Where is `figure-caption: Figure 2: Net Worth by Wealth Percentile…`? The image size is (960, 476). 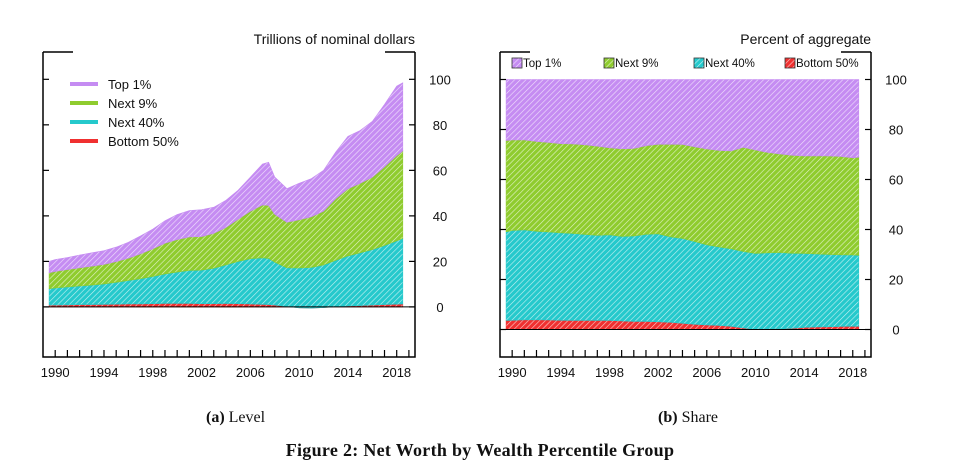 figure-caption: Figure 2: Net Worth by Wealth Percentile… is located at coordinates (480, 450).